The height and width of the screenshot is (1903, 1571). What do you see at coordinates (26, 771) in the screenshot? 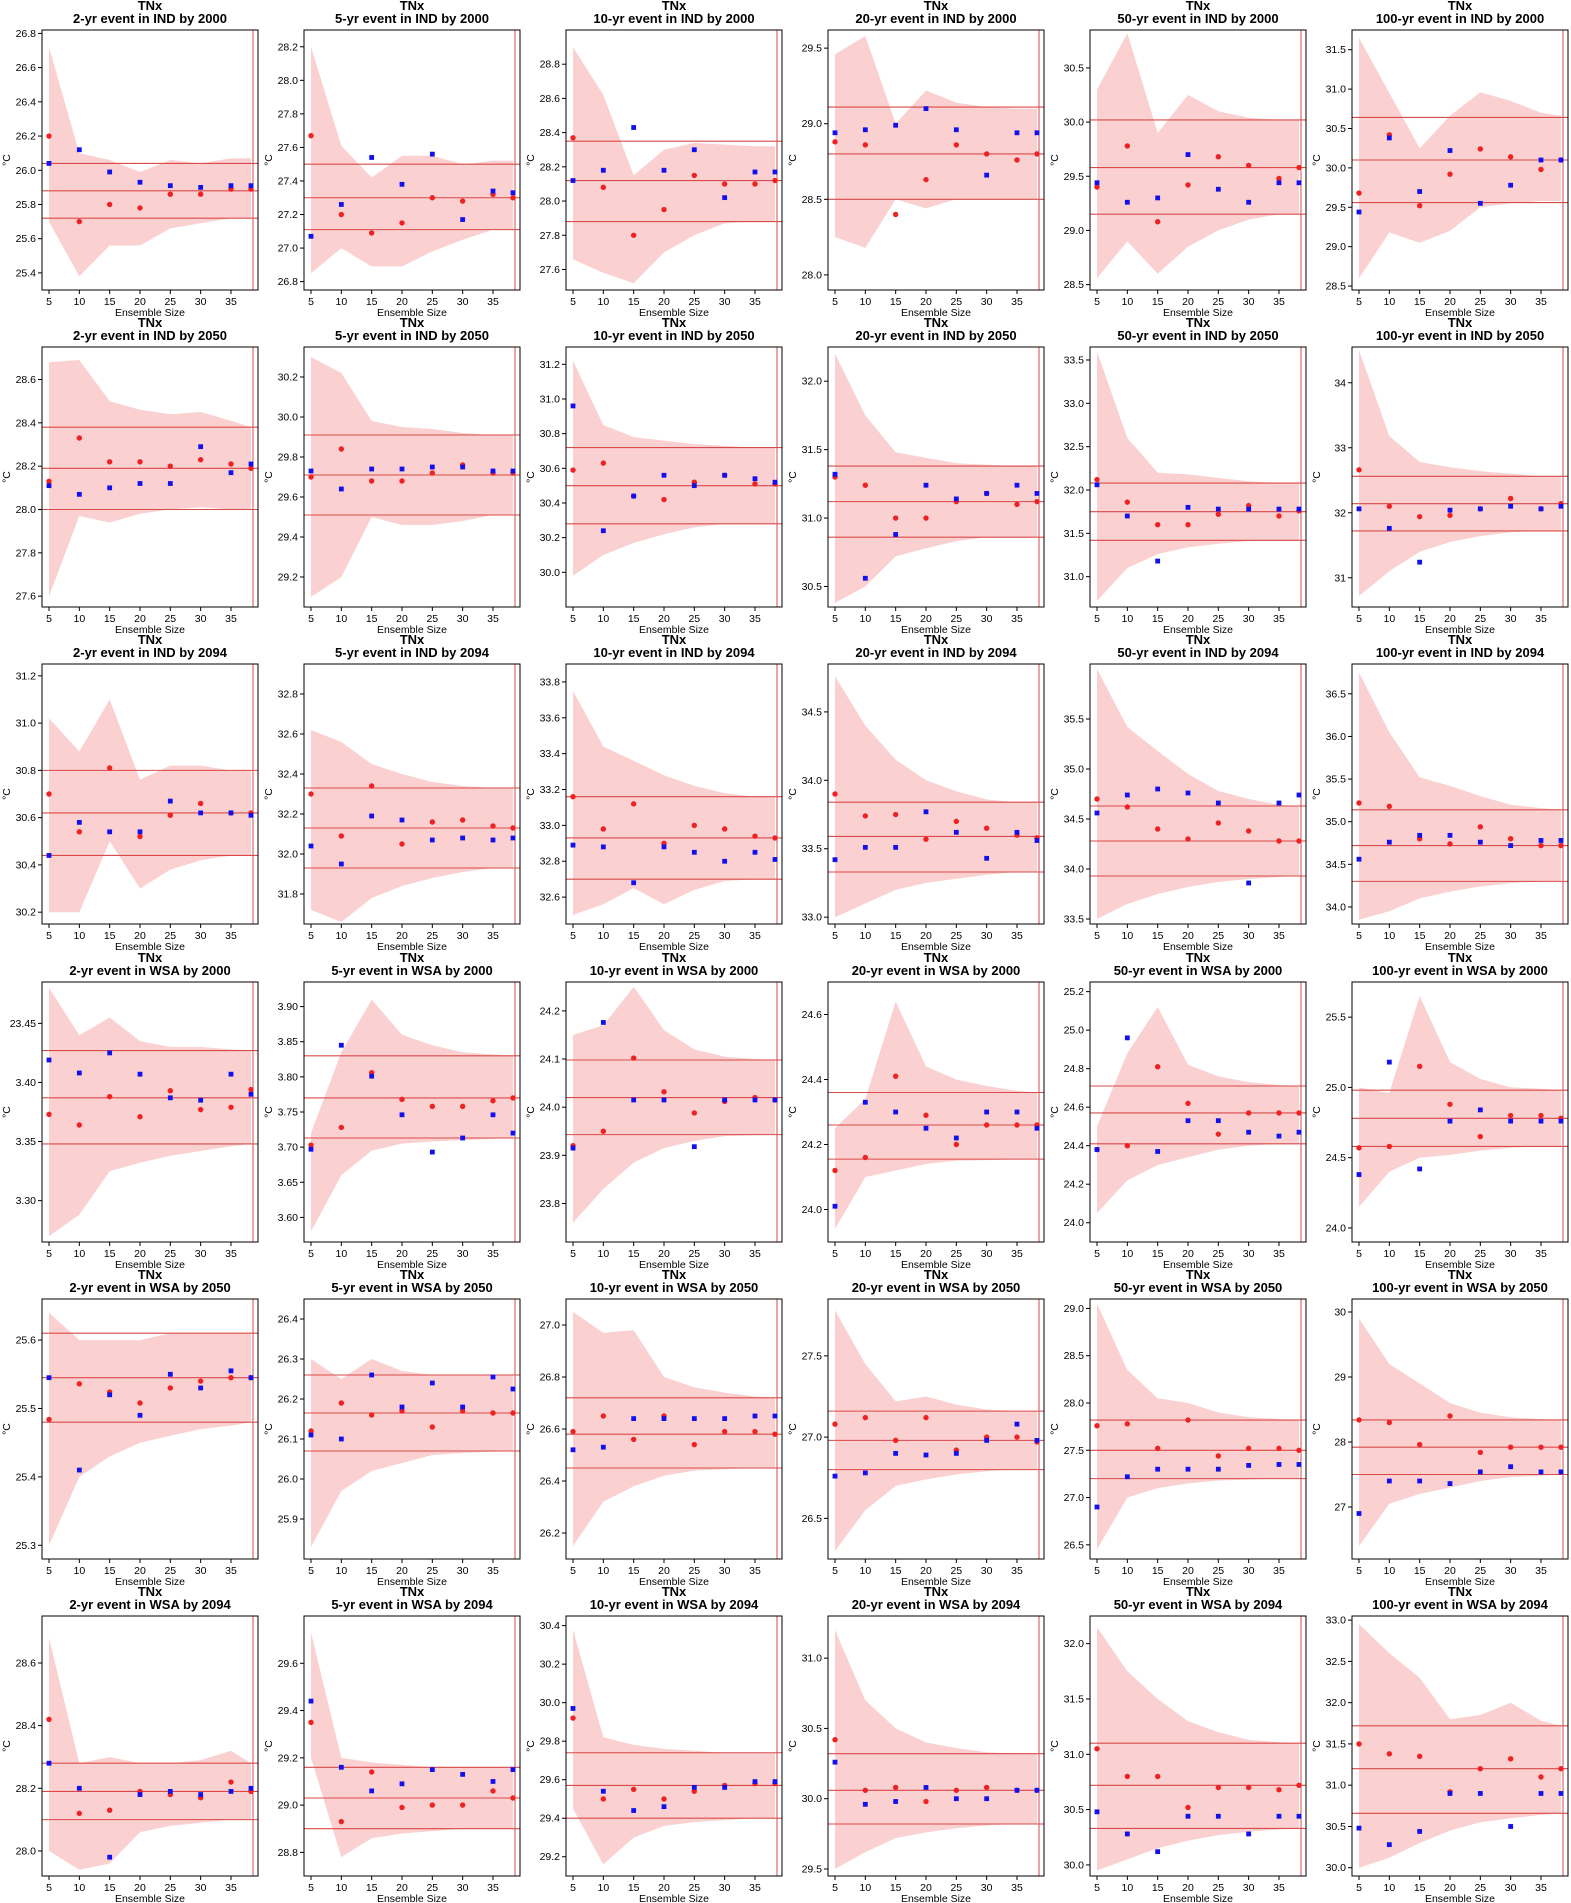
I see `y-tick-label: 30.8` at bounding box center [26, 771].